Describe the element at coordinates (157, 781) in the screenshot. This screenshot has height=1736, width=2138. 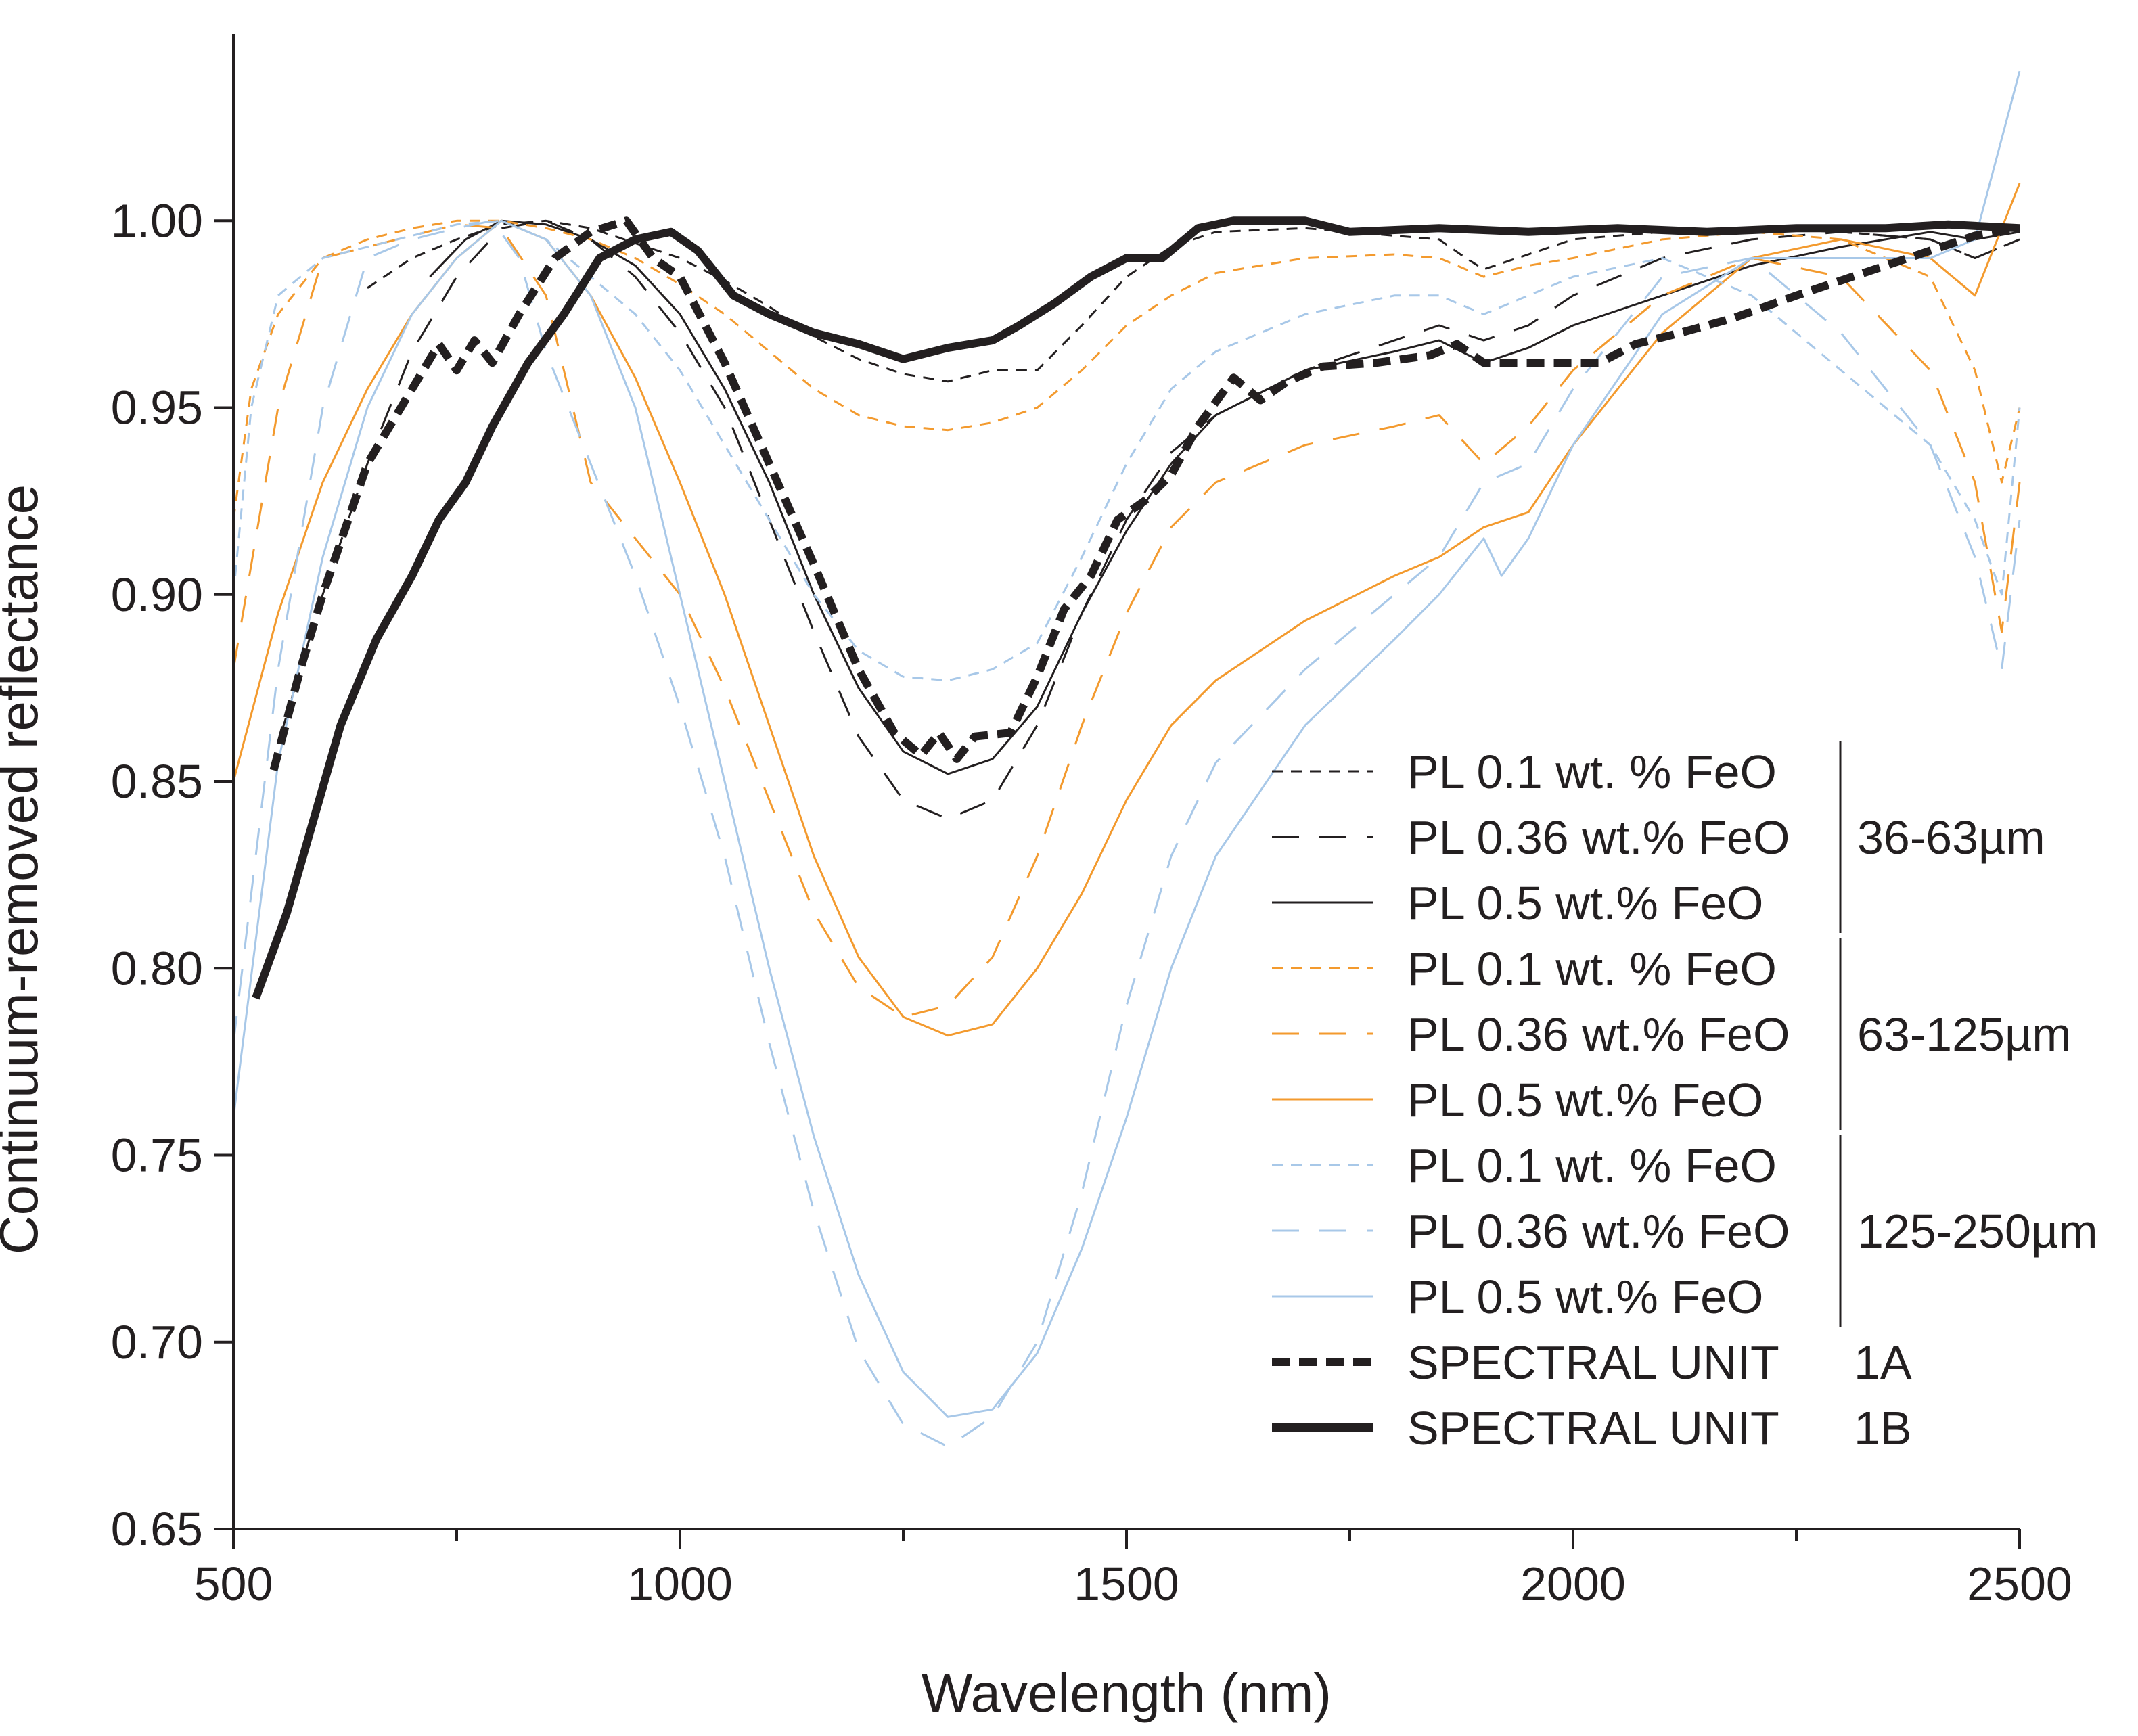
I see `y-tick-label: 0.85` at that location.